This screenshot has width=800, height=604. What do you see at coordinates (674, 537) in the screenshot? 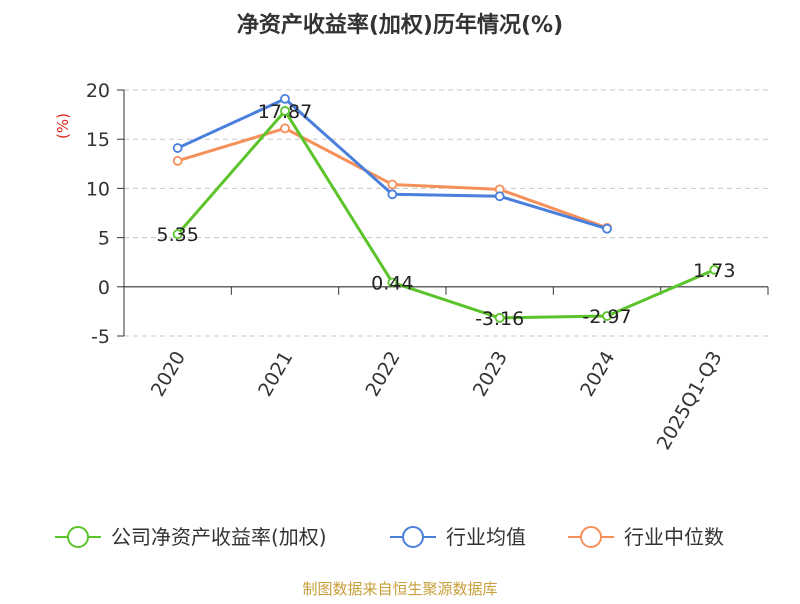
I see `legend-label: 行业中位数` at bounding box center [674, 537].